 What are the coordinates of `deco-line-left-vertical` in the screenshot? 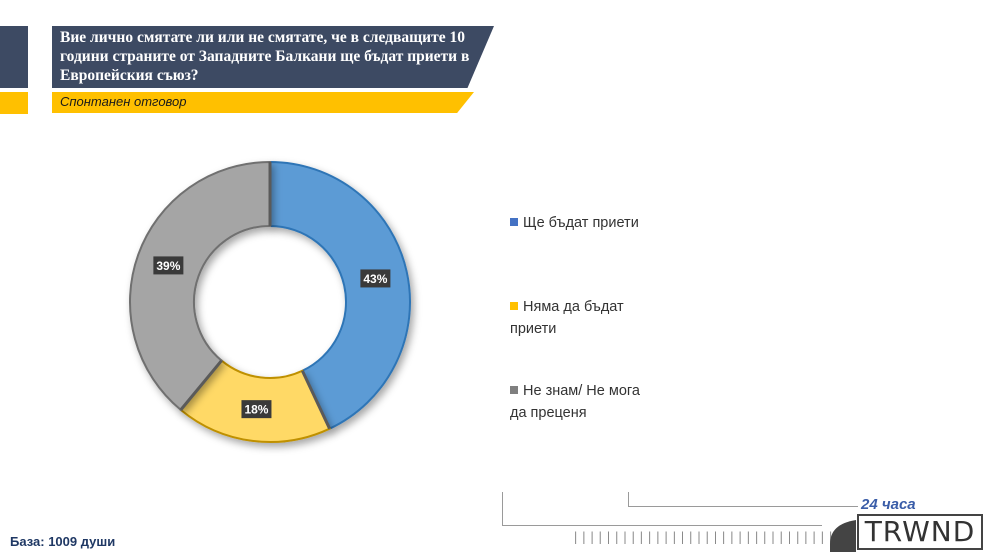 It's located at (502, 509).